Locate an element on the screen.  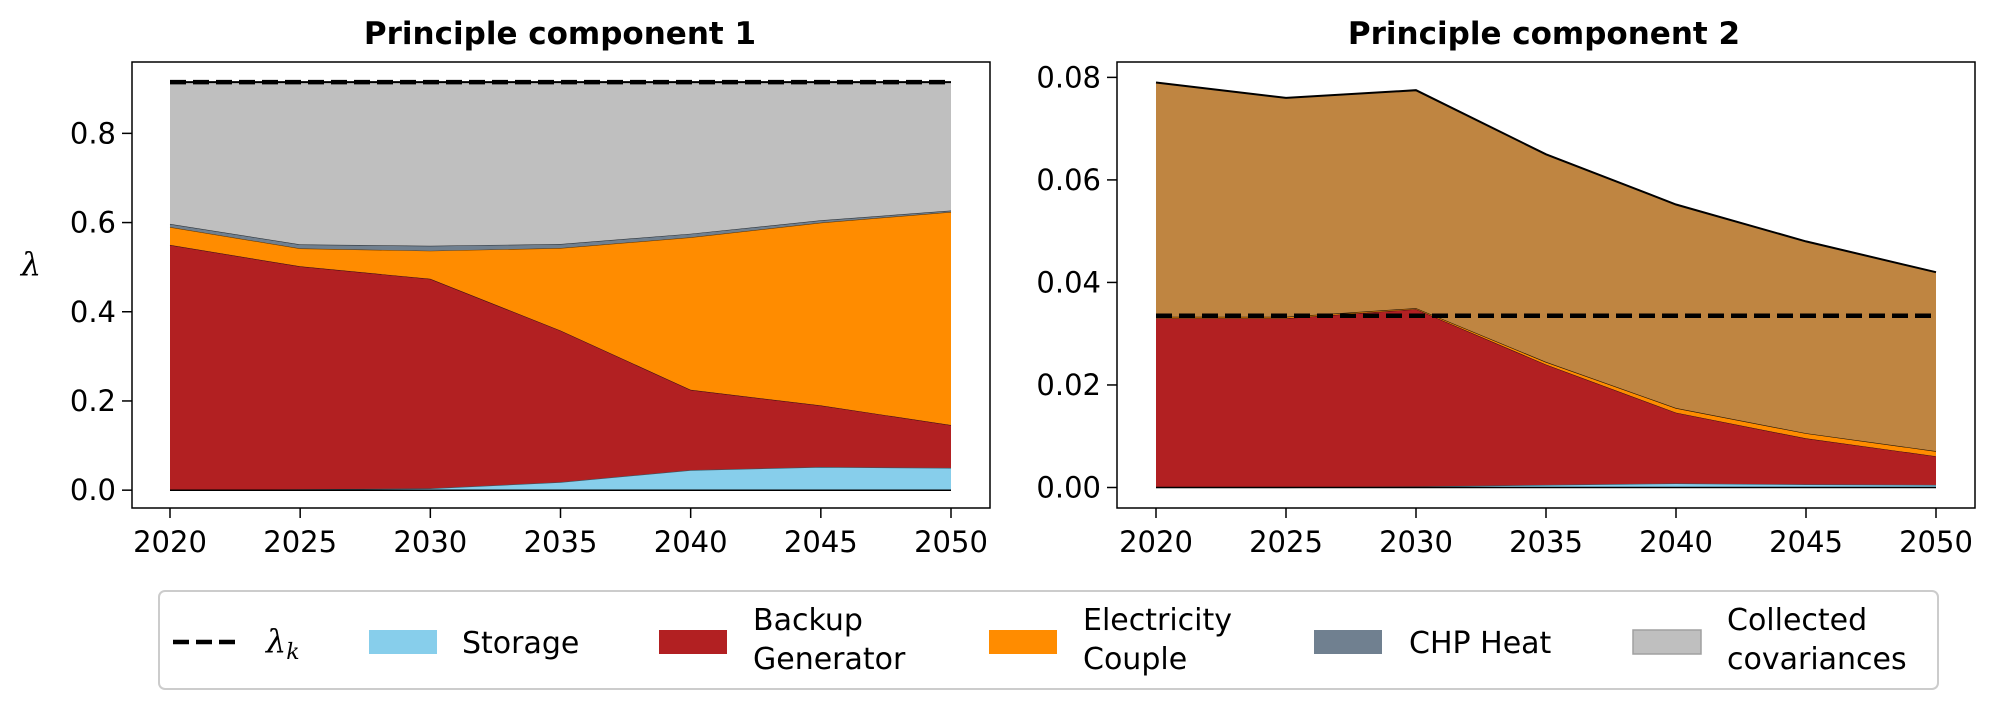
legend-label-line-2: covariances is located at coordinates (1817, 659).